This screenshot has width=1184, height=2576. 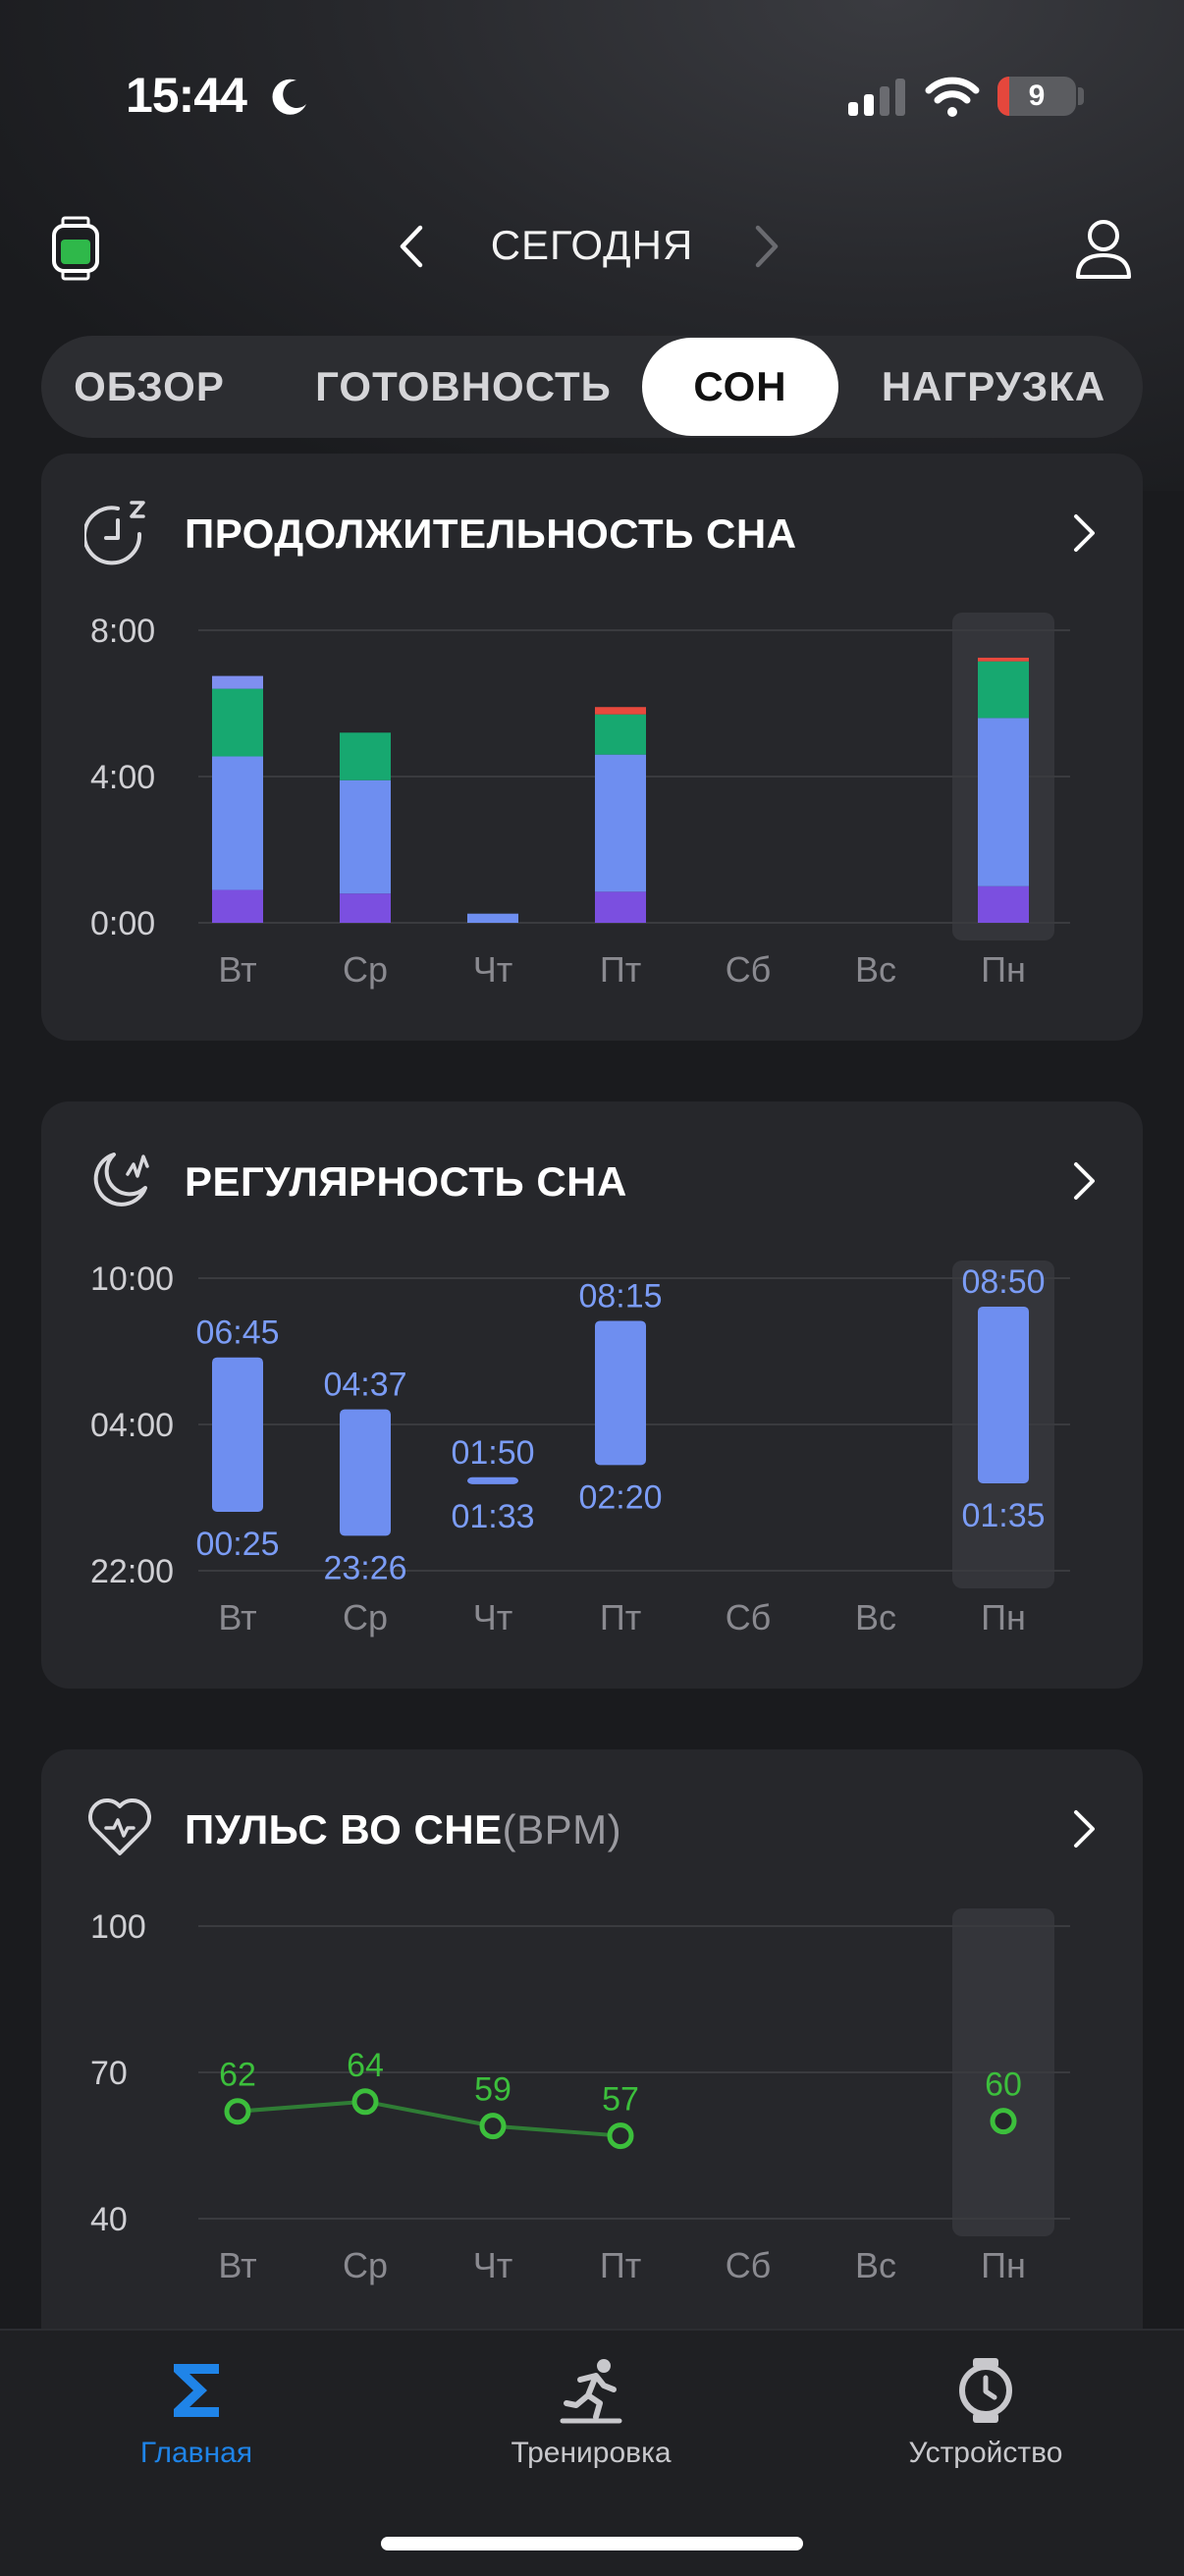 I want to click on card-title-text: ПУЛЬС ВО СНЕ, so click(x=344, y=1829).